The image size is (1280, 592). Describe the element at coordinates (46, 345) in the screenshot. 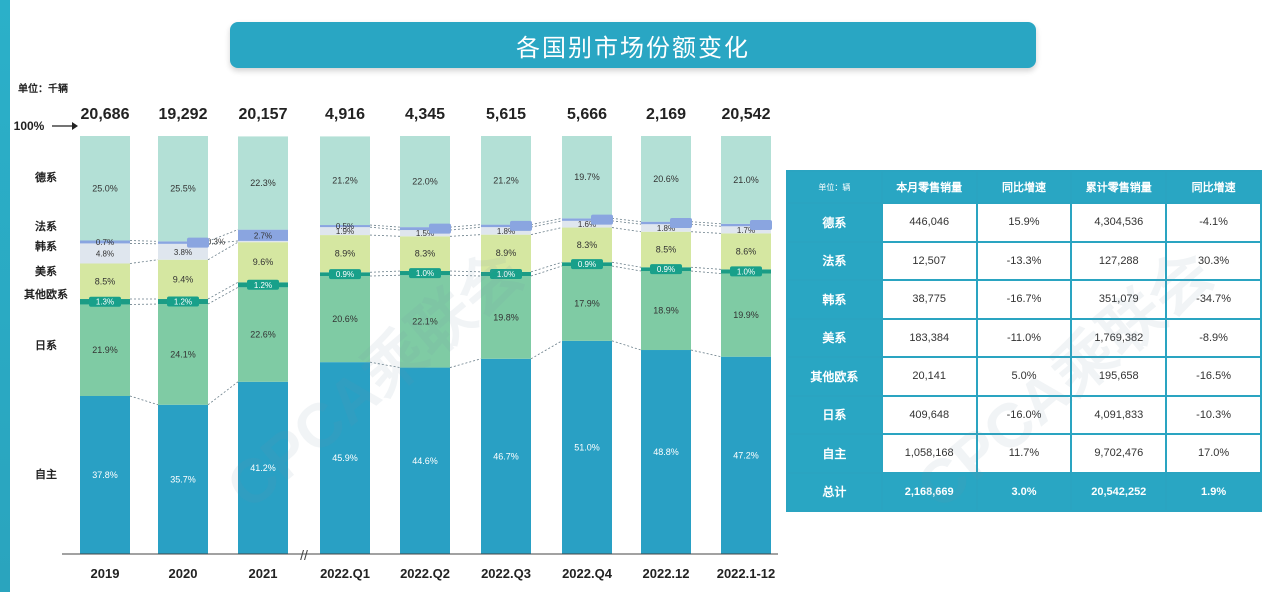

I see `legend-label-rixi: 日系` at that location.